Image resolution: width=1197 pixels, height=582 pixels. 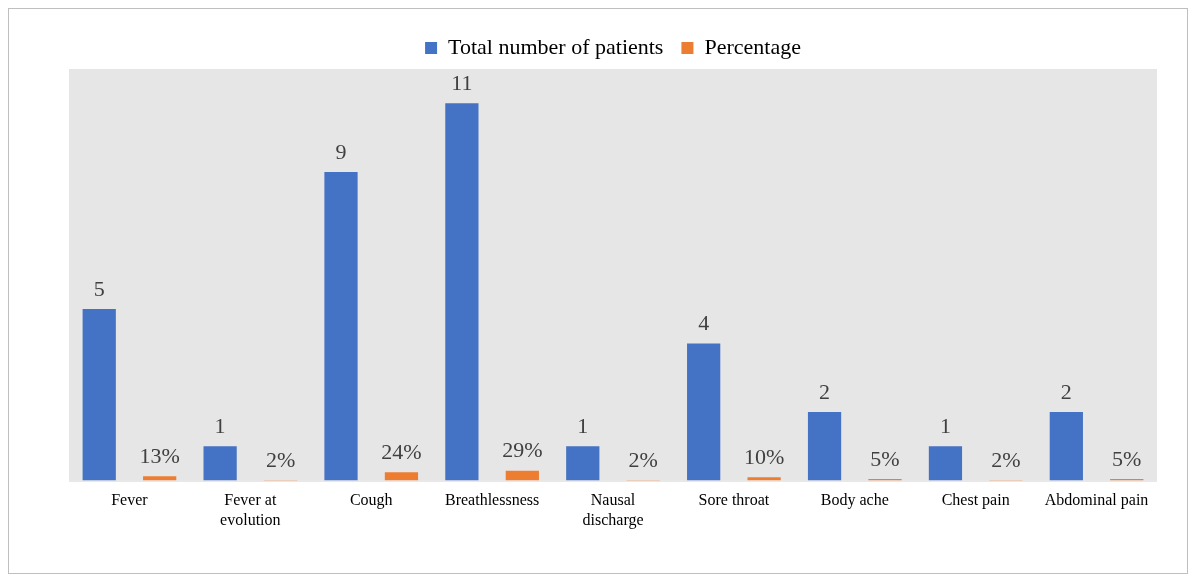 I want to click on x-tick-label: Chest pain, so click(x=975, y=500).